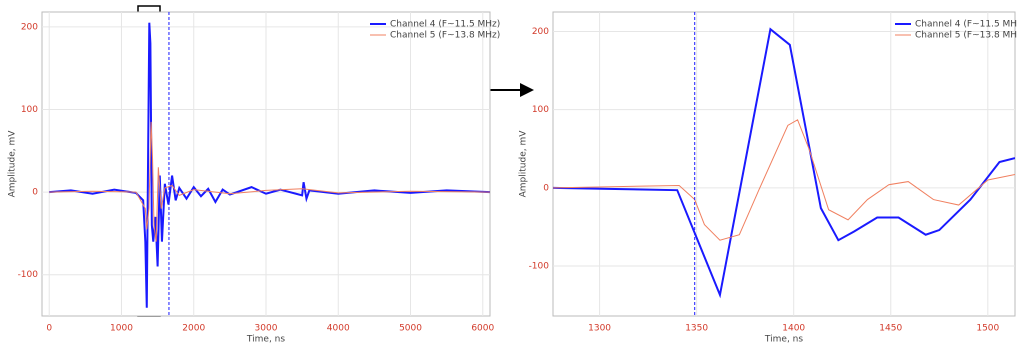 The image size is (1017, 348). What do you see at coordinates (527, 90) in the screenshot?
I see `zoom-arrowhead` at bounding box center [527, 90].